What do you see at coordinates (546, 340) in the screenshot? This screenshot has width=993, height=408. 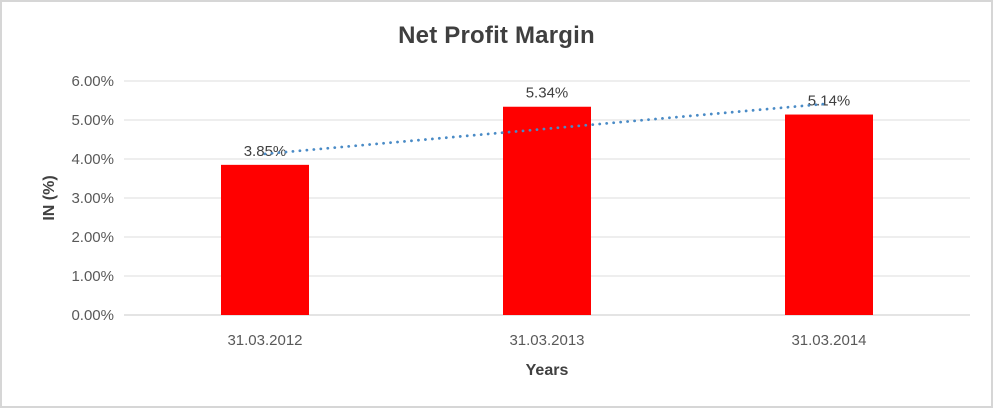 I see `x-tick-label: 31.03.2013` at bounding box center [546, 340].